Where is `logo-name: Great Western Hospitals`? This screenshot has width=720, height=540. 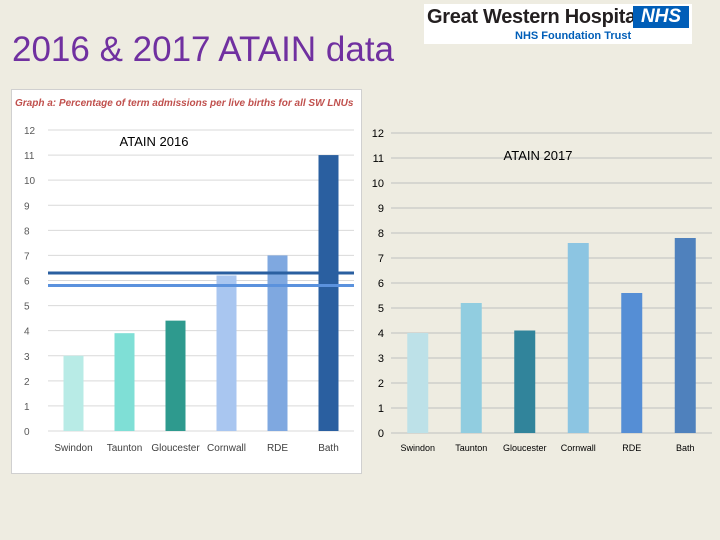
logo-name: Great Western Hospitals is located at coordinates (540, 17).